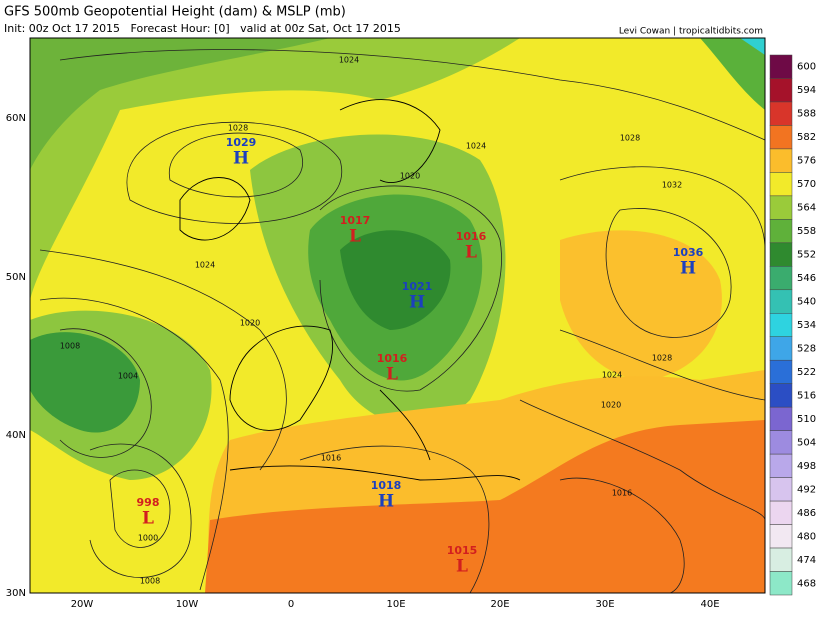 Image resolution: width=832 pixels, height=622 pixels. What do you see at coordinates (806, 302) in the screenshot?
I see `colorbar-label: 540` at bounding box center [806, 302].